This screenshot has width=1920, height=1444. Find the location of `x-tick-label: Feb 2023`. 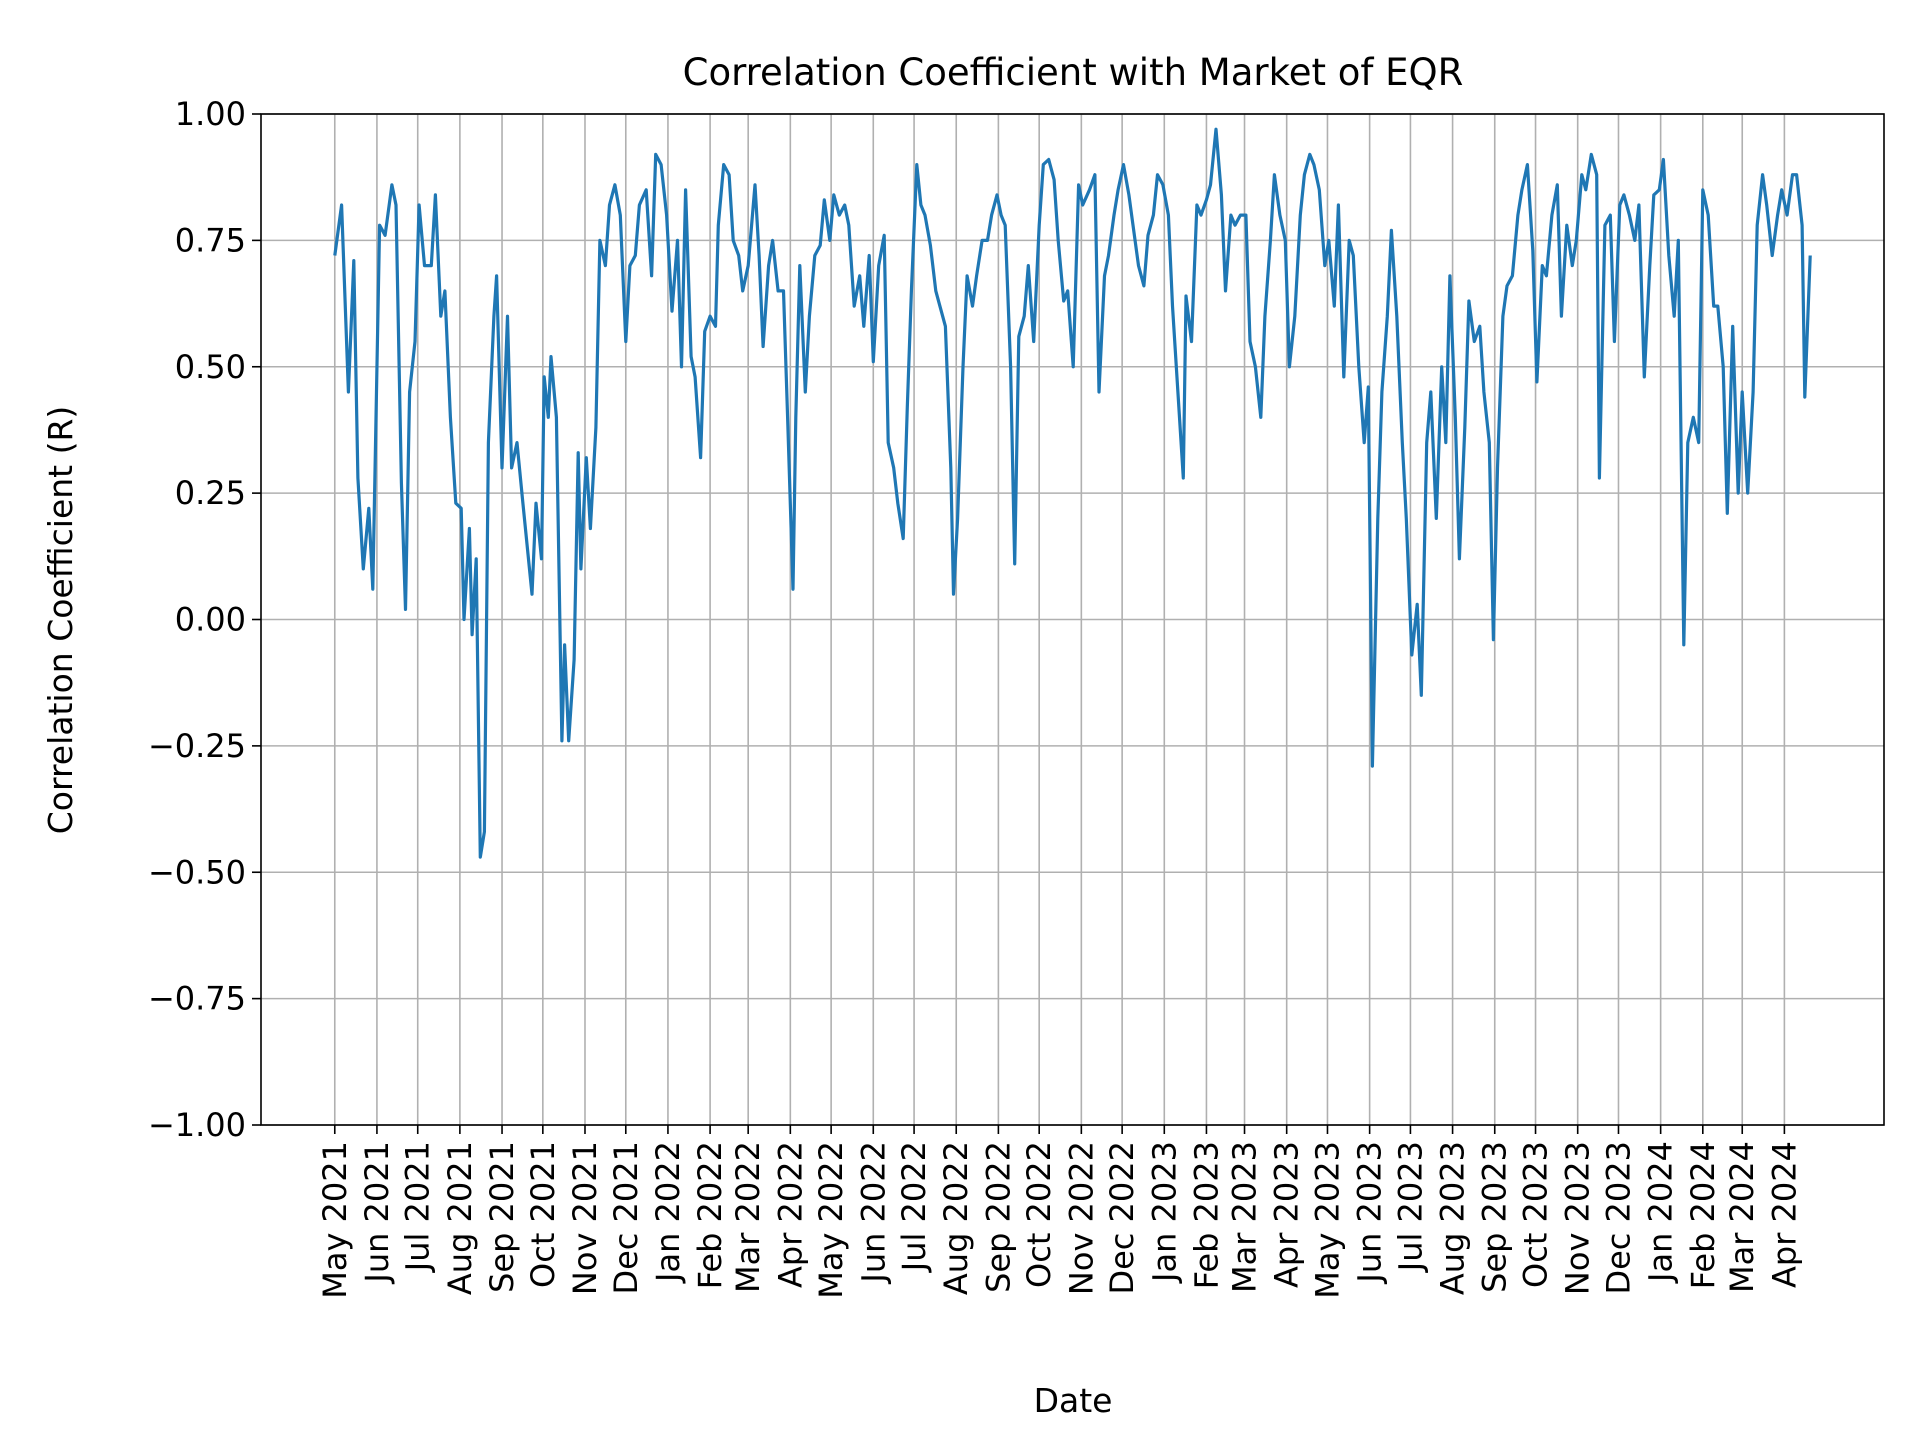

x-tick-label: Feb 2023 is located at coordinates (1206, 1215).